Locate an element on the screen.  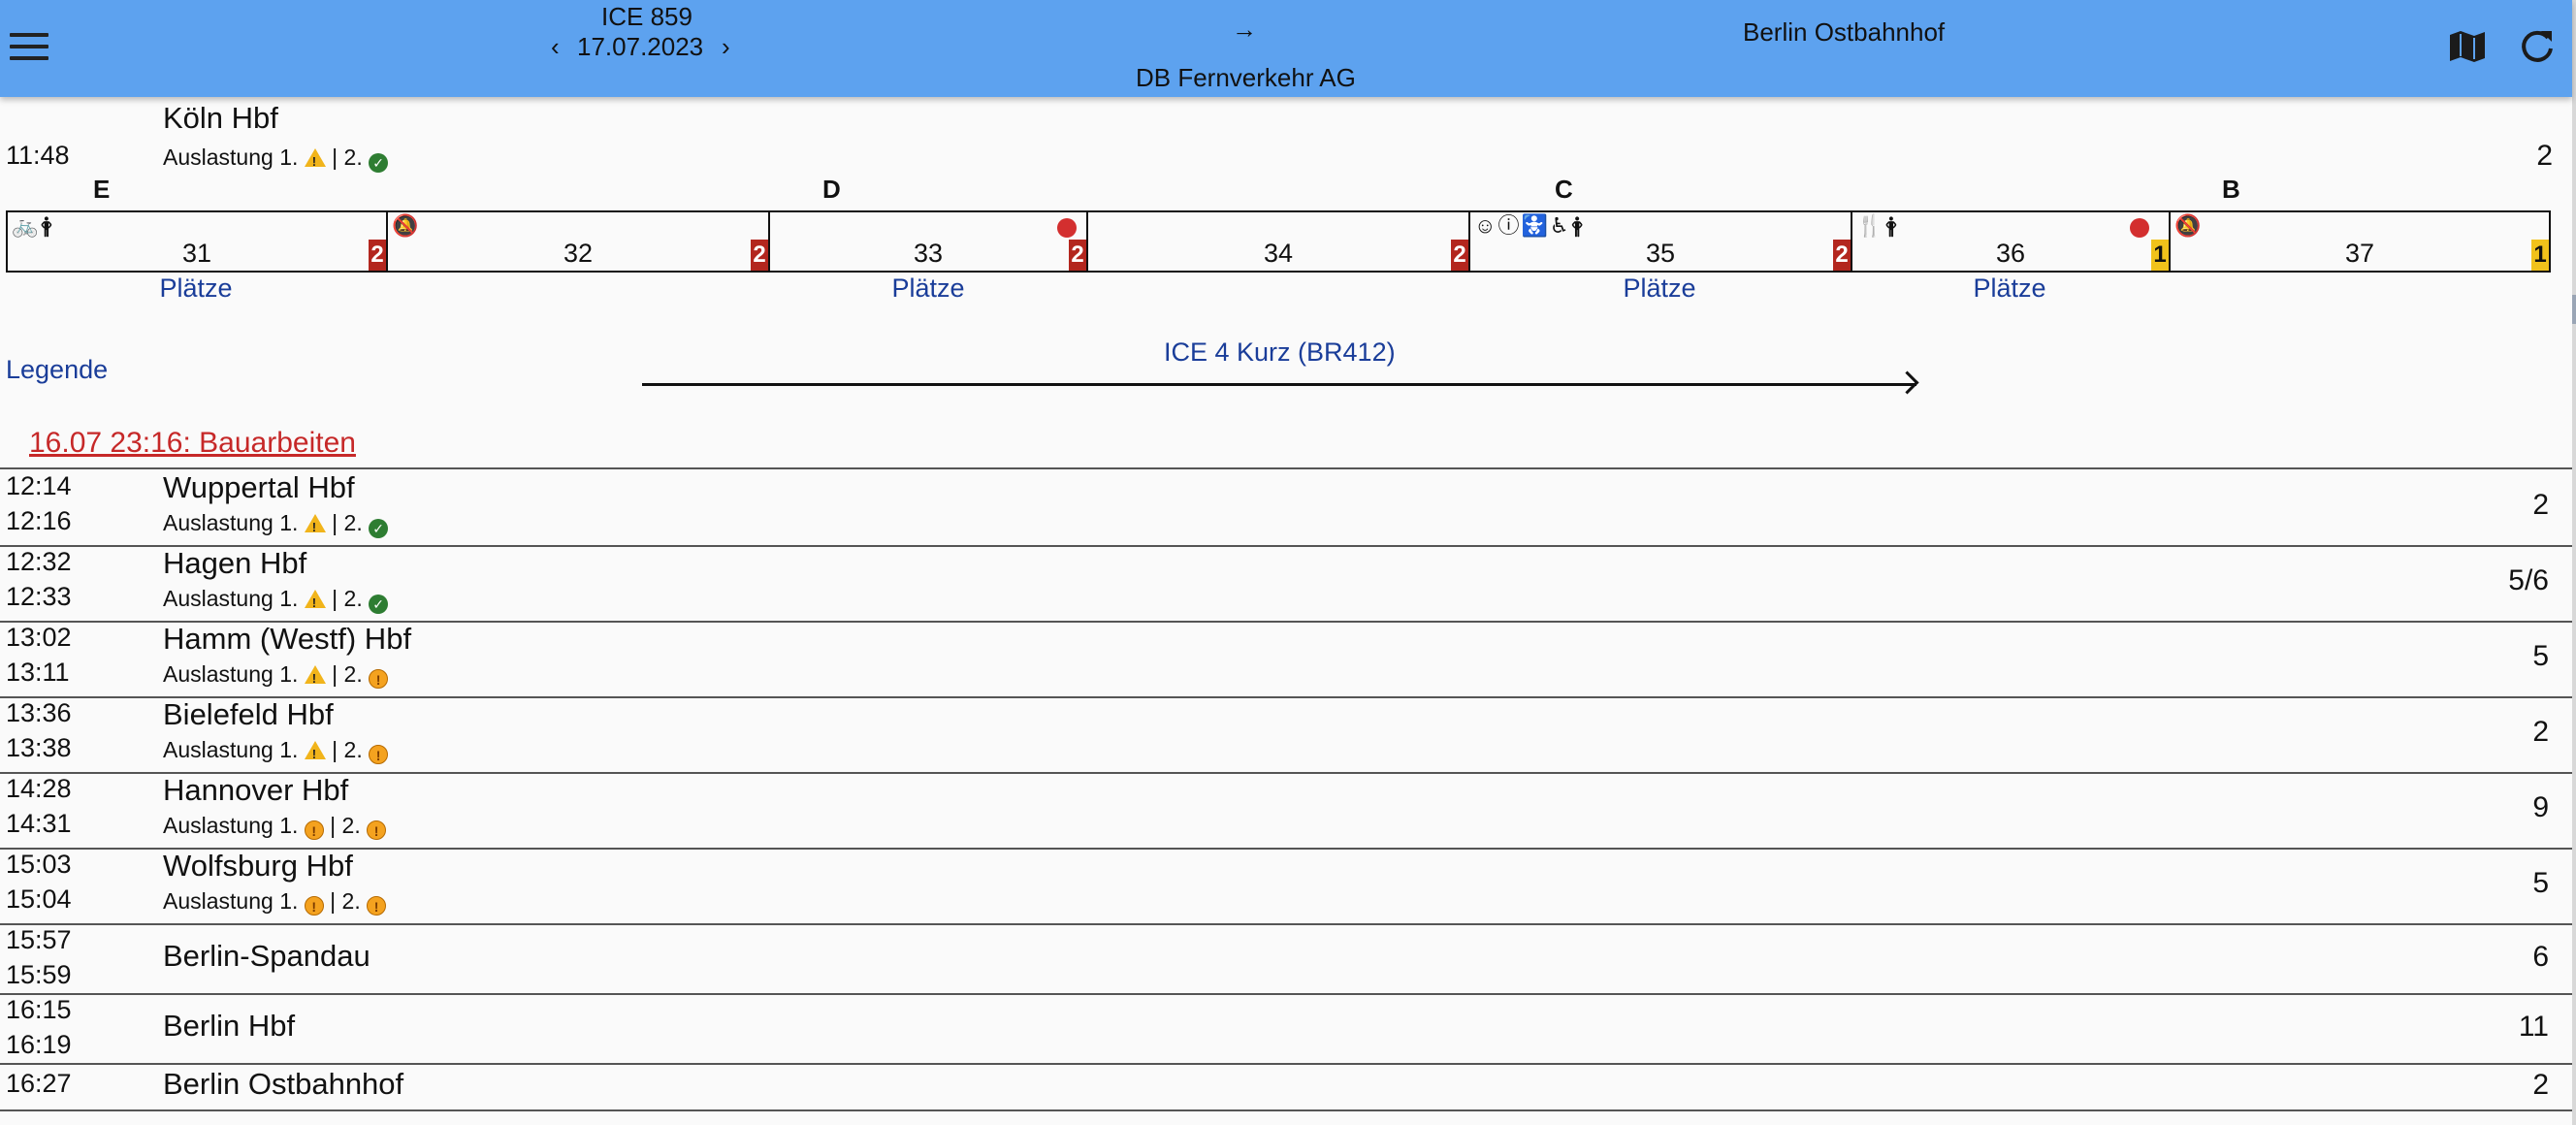
occupancy-warning-icon is located at coordinates (315, 160).